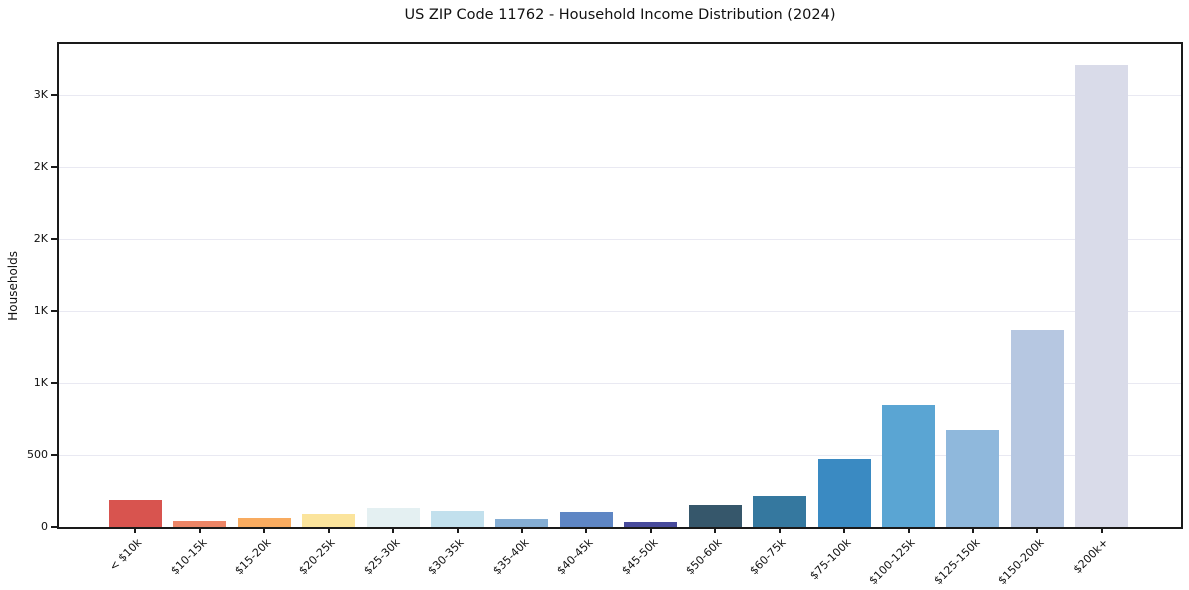 Image resolution: width=1189 pixels, height=590 pixels. I want to click on x-tick-label-text: $30-35k, so click(446, 557).